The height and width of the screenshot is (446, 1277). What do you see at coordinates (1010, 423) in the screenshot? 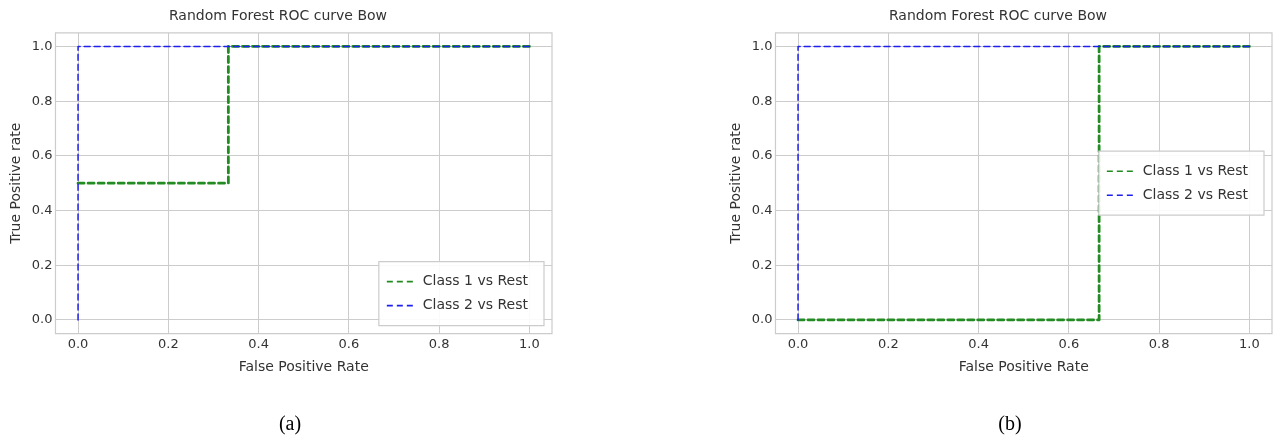
I see `text: (b)` at bounding box center [1010, 423].